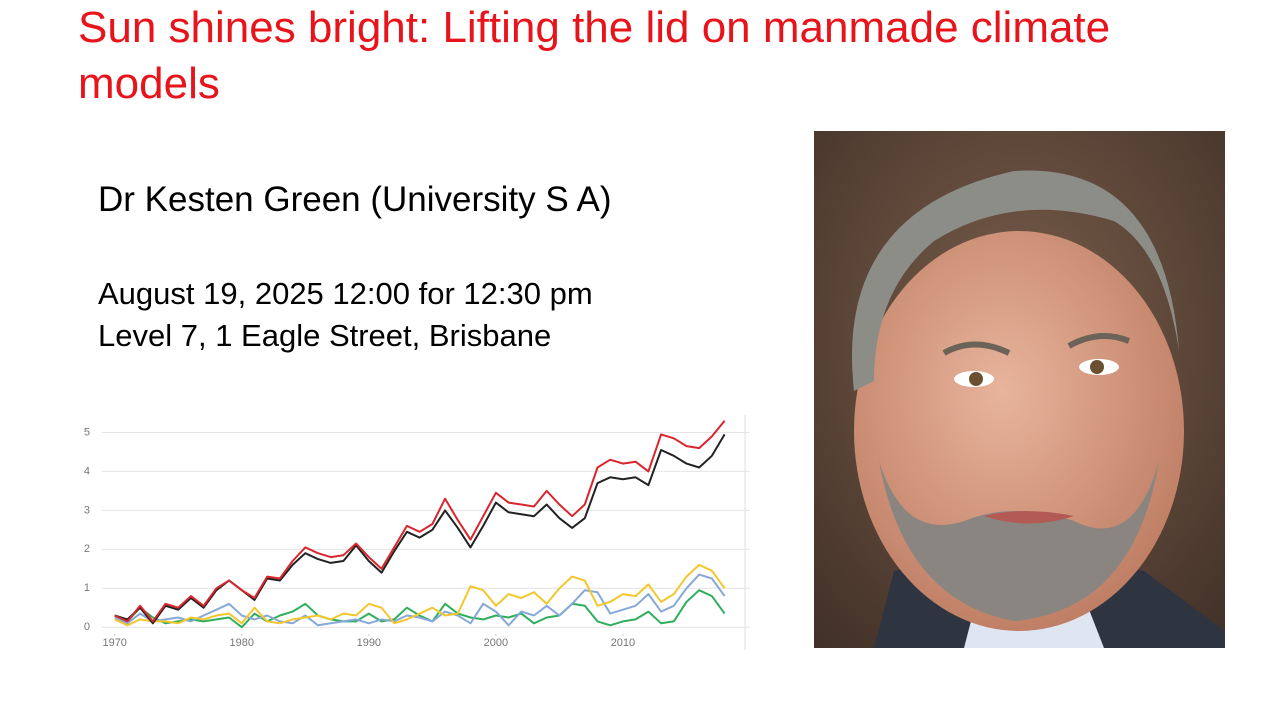 This screenshot has height=720, width=1280. Describe the element at coordinates (87, 510) in the screenshot. I see `y-tick-label: 3` at that location.